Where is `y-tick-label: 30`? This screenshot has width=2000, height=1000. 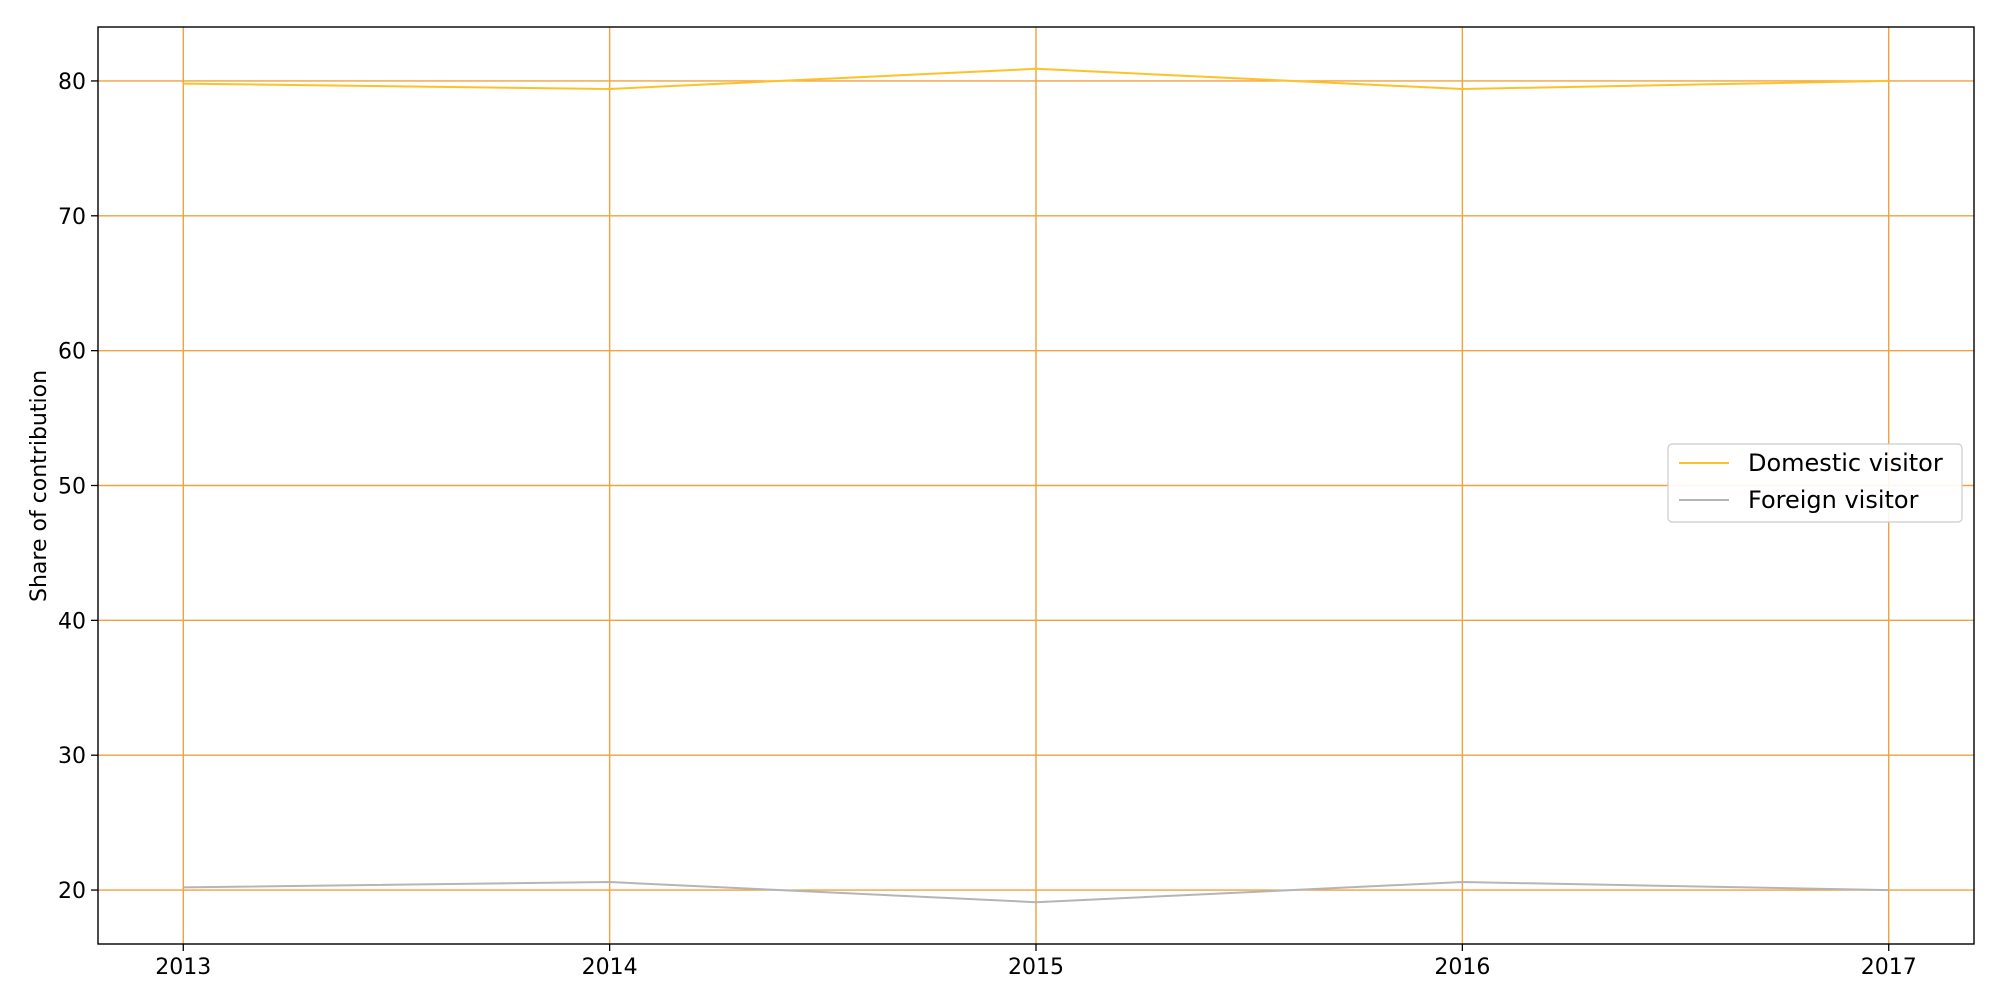
y-tick-label: 30 is located at coordinates (72, 756).